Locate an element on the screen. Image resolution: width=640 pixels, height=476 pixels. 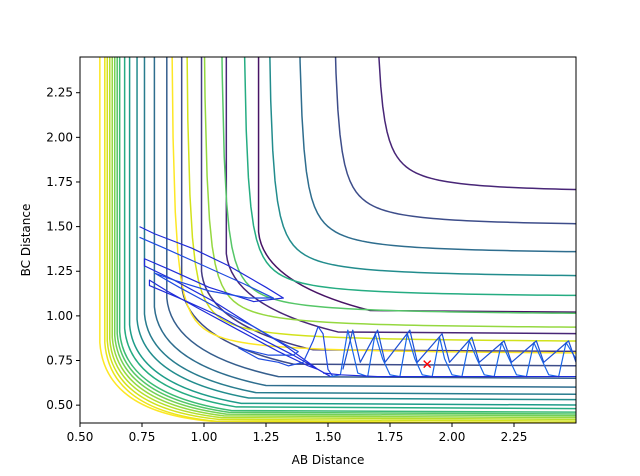
y-tick-label: 0.50 is located at coordinates (59, 405).